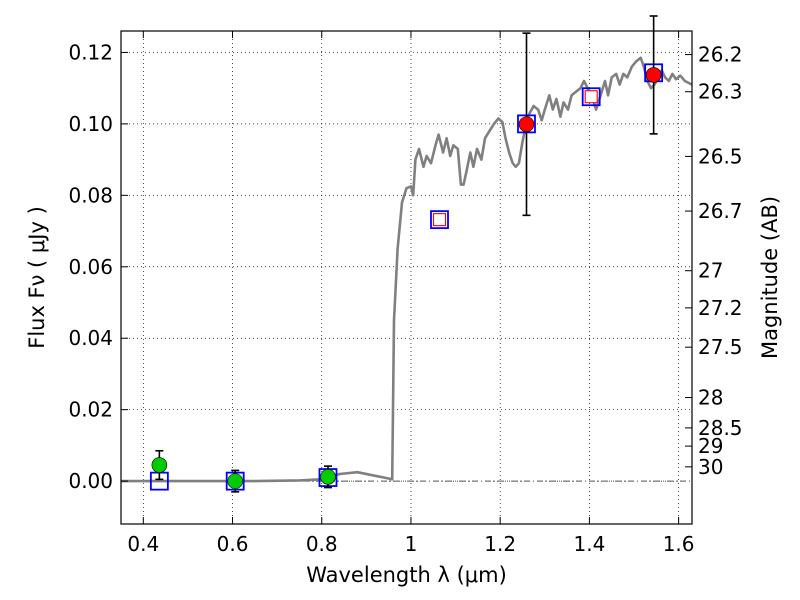 The image size is (800, 600). What do you see at coordinates (710, 398) in the screenshot?
I see `right-tick-label: 28` at bounding box center [710, 398].